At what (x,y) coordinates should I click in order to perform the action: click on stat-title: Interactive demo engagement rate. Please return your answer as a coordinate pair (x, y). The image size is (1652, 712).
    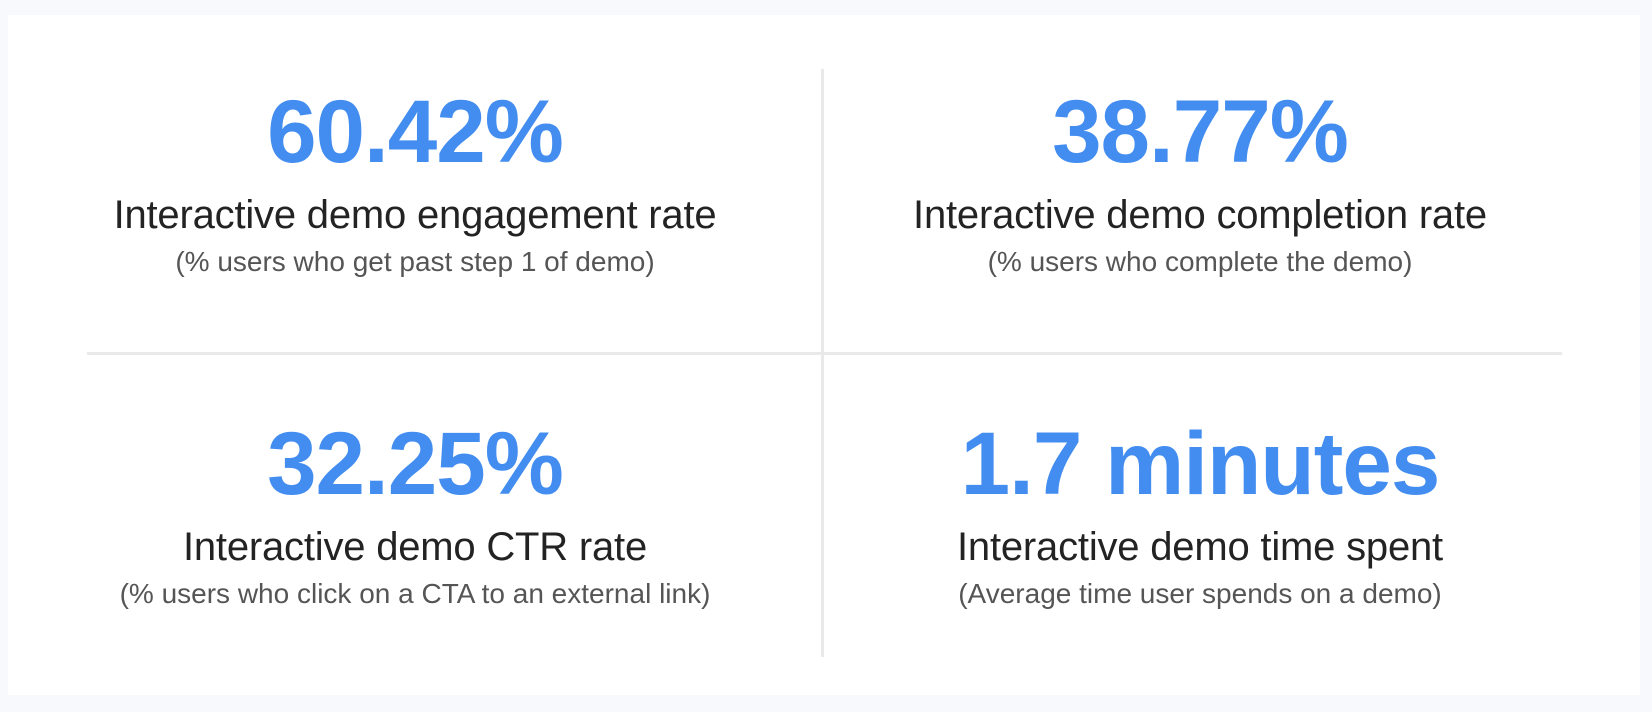
    Looking at the image, I should click on (415, 215).